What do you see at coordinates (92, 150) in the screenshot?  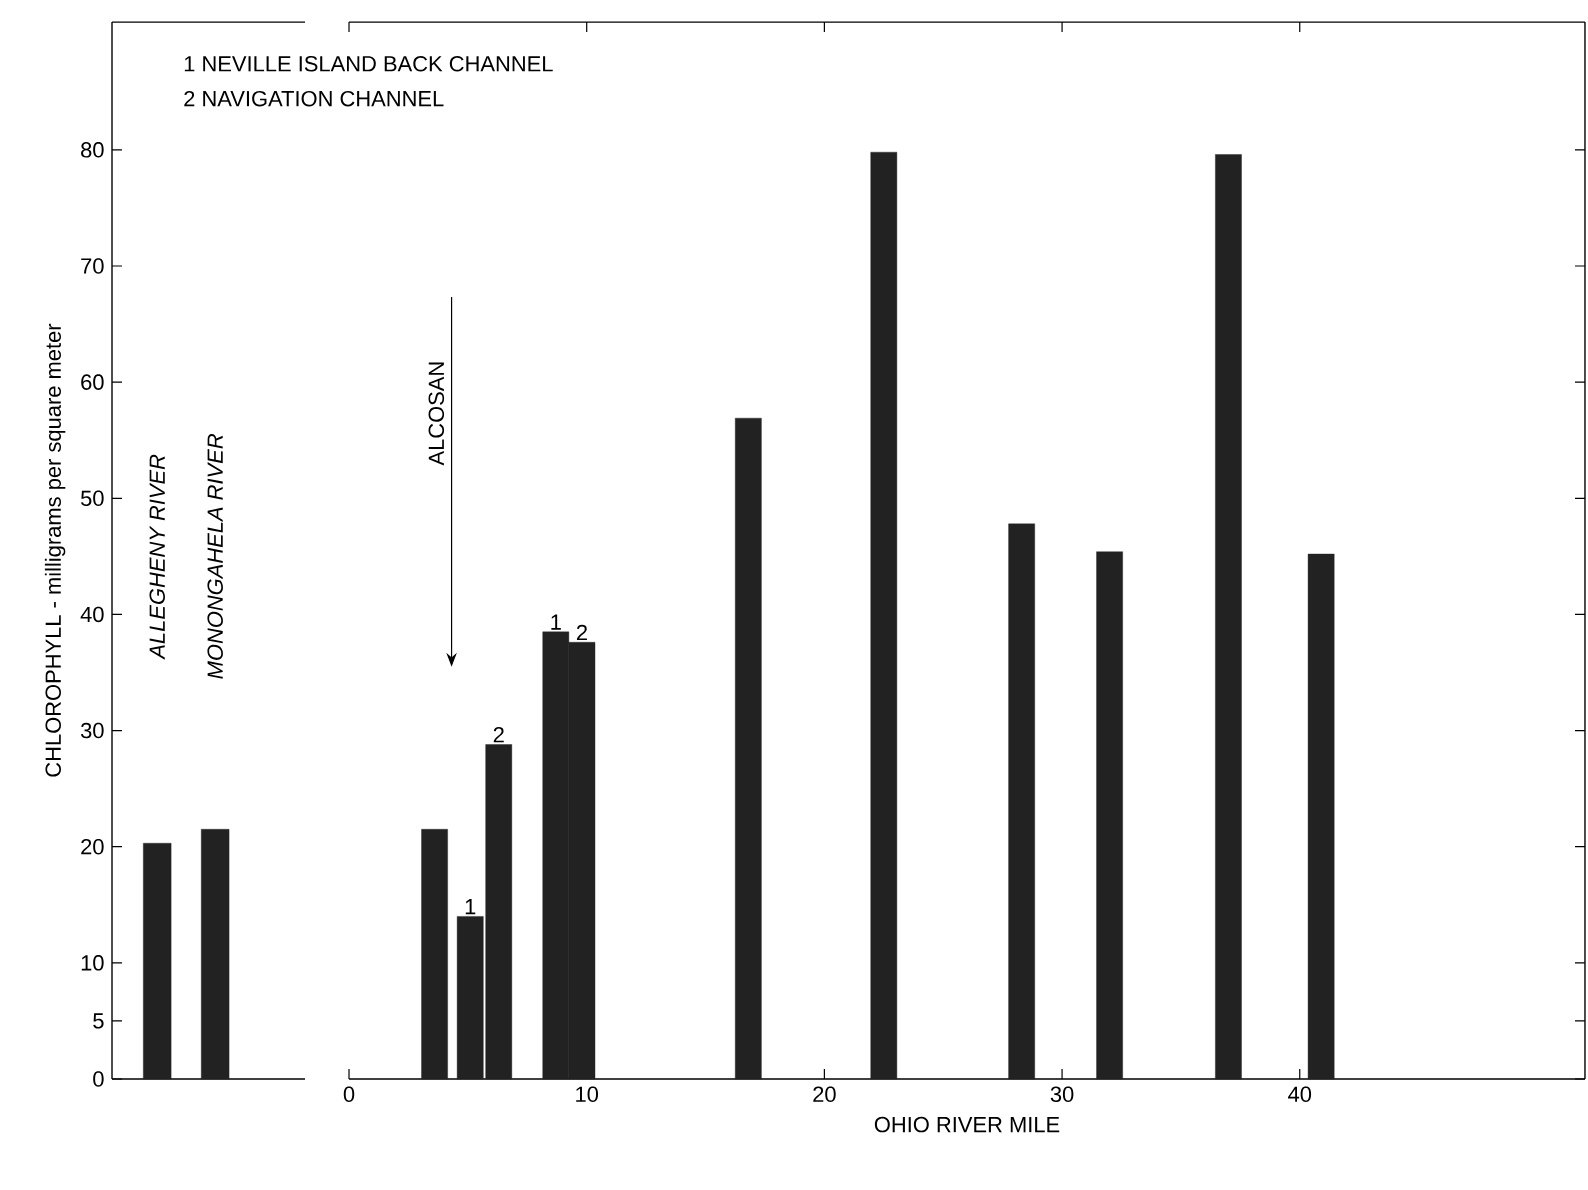 I see `y-tick-label: 80` at bounding box center [92, 150].